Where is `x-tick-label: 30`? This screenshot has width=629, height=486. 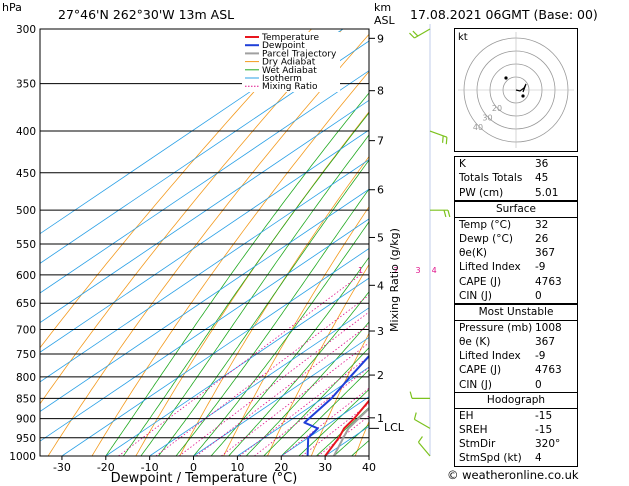
x-tick-label: 30 is located at coordinates (325, 467).